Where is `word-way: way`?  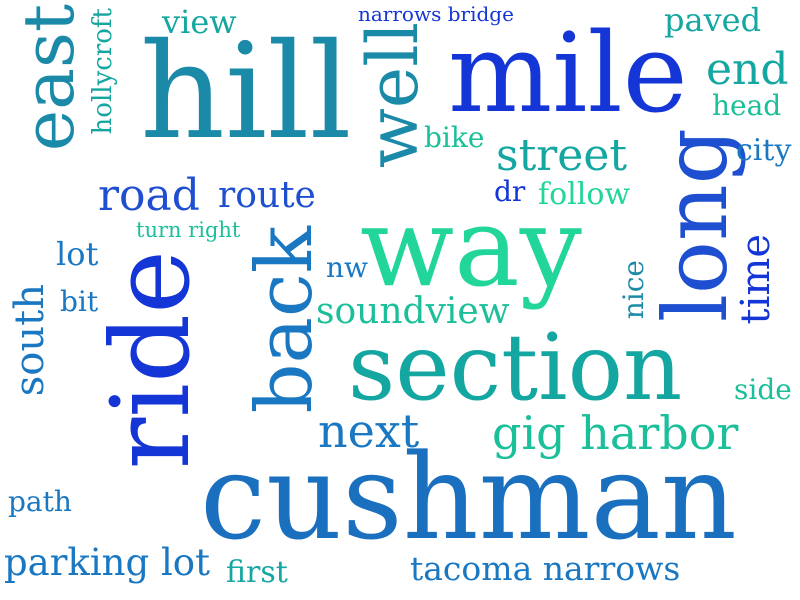
word-way: way is located at coordinates (471, 247).